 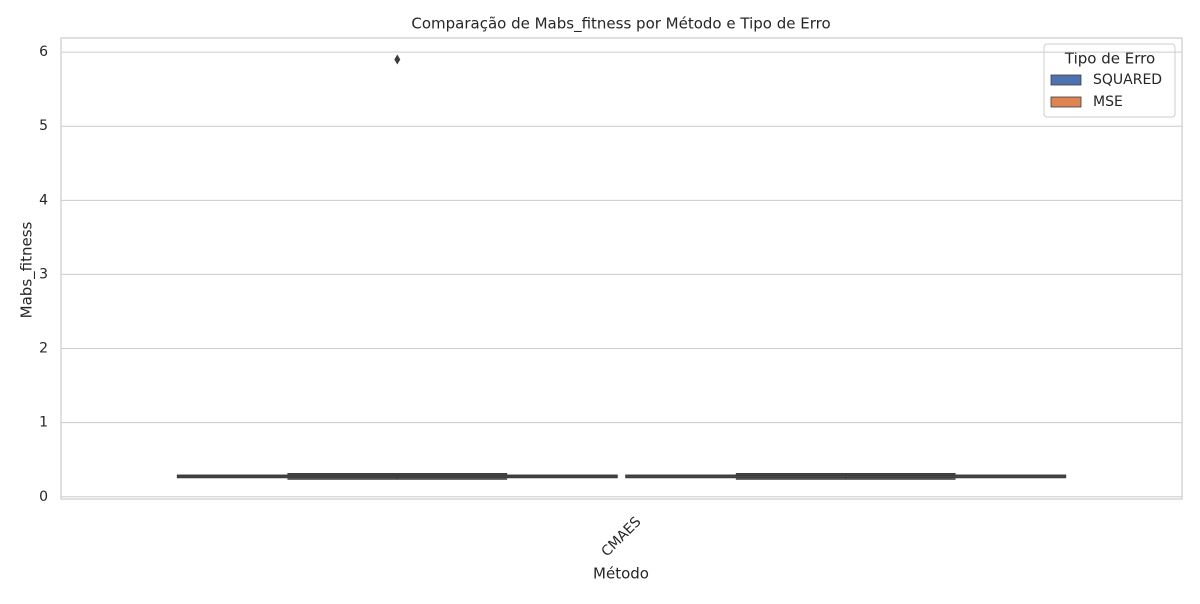 I want to click on y-tick-label: 2, so click(x=43, y=349).